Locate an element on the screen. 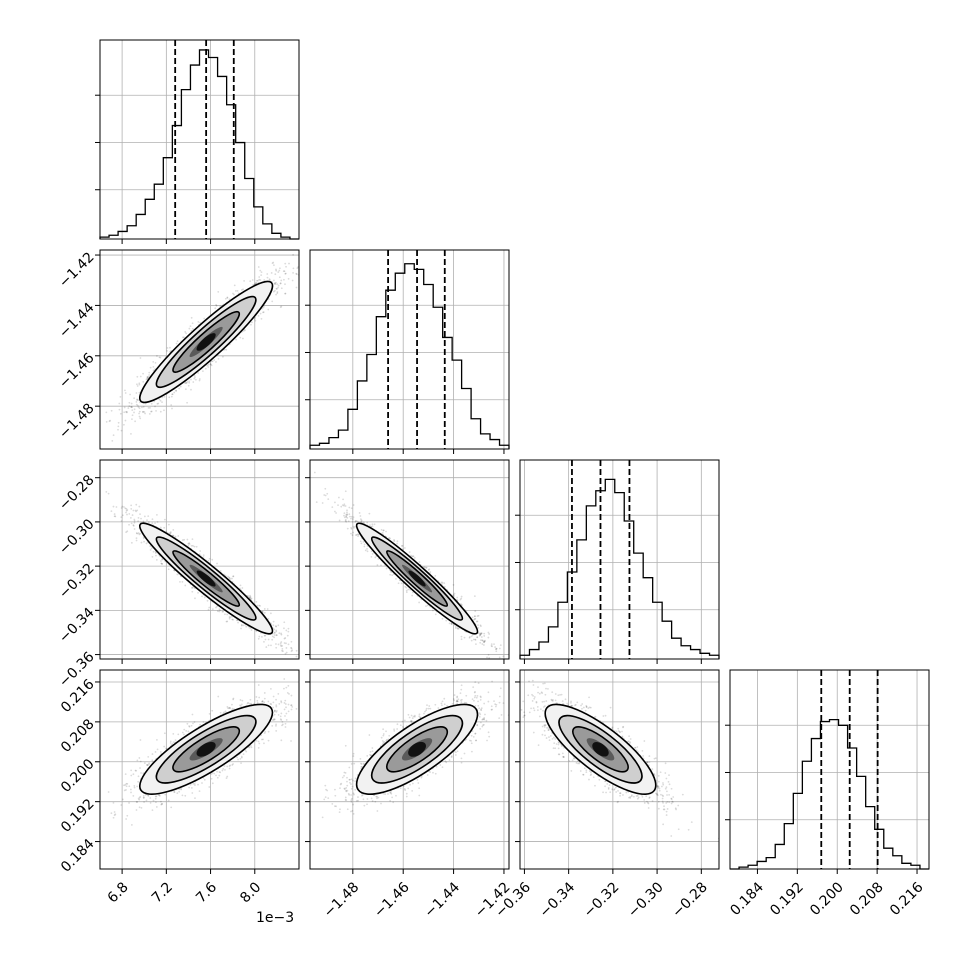 This screenshot has height=970, width=970. density-peak is located at coordinates (206, 342).